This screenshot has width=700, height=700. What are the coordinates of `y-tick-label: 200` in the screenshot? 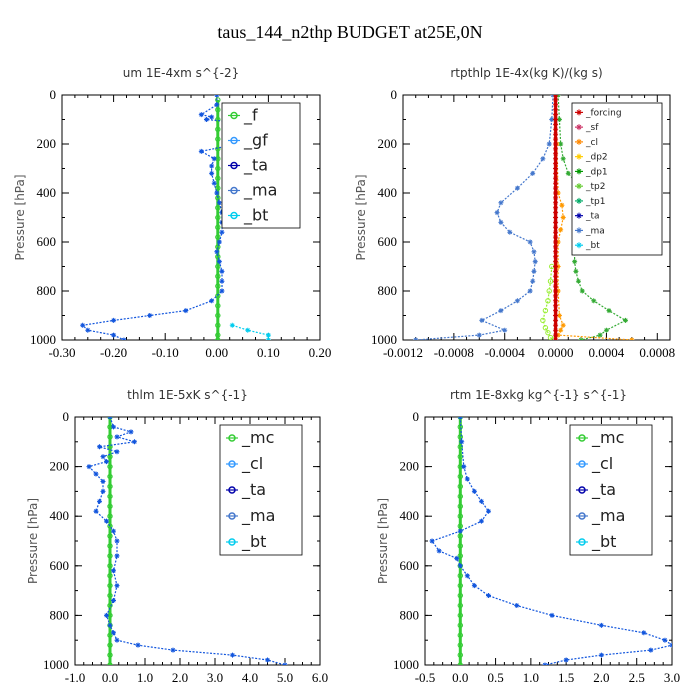 It's located at (388, 143).